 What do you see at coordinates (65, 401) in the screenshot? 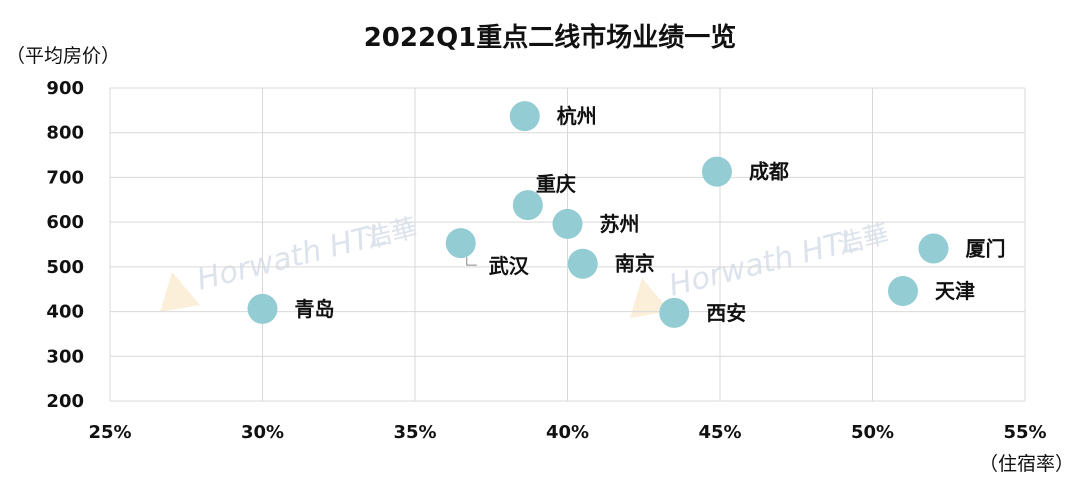
I see `y-tick-label: 200` at bounding box center [65, 401].